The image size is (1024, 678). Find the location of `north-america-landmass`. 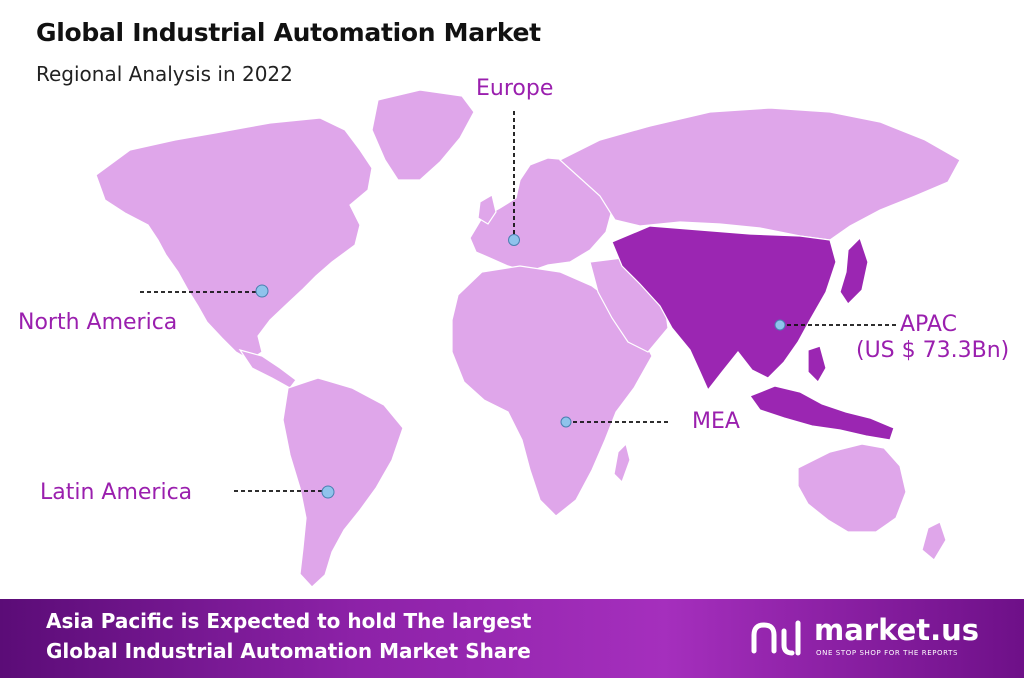

north-america-landmass is located at coordinates (234, 239).